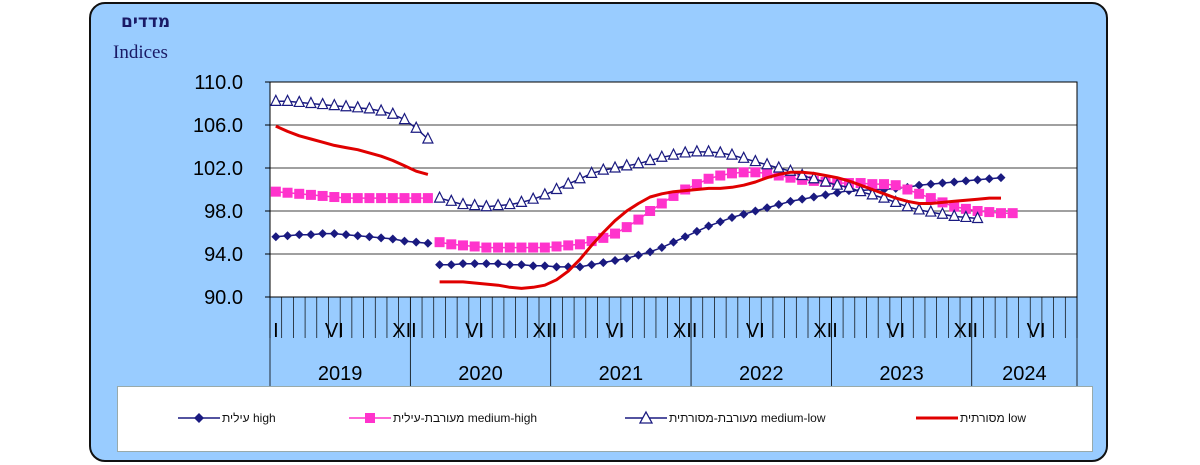  What do you see at coordinates (901, 374) in the screenshot?
I see `x-year-label: 2023` at bounding box center [901, 374].